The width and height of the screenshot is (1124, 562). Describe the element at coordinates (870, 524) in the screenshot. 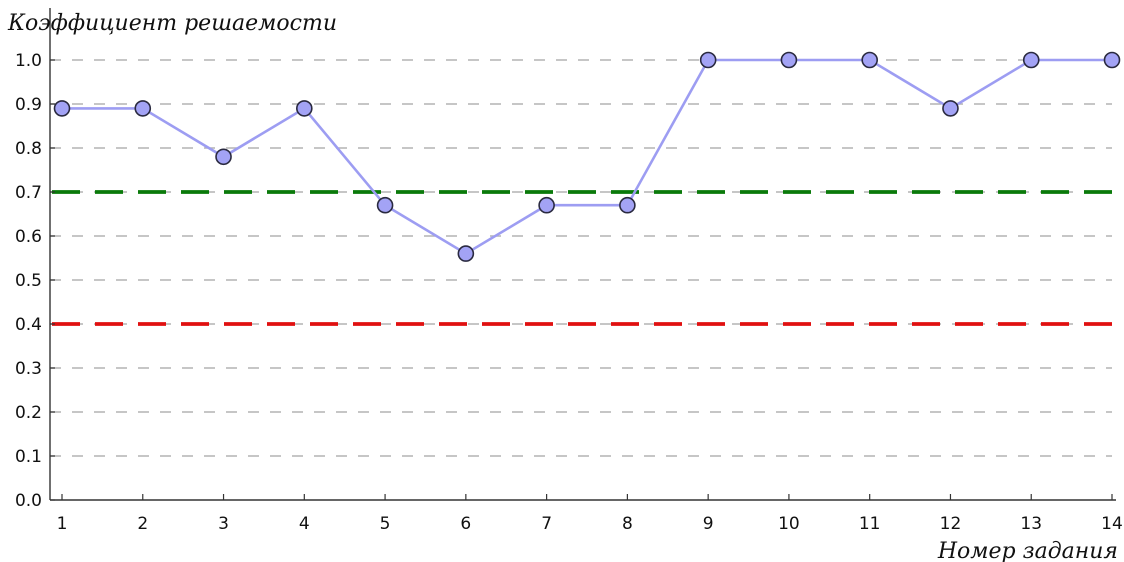

I see `x-tick-label: 11` at that location.